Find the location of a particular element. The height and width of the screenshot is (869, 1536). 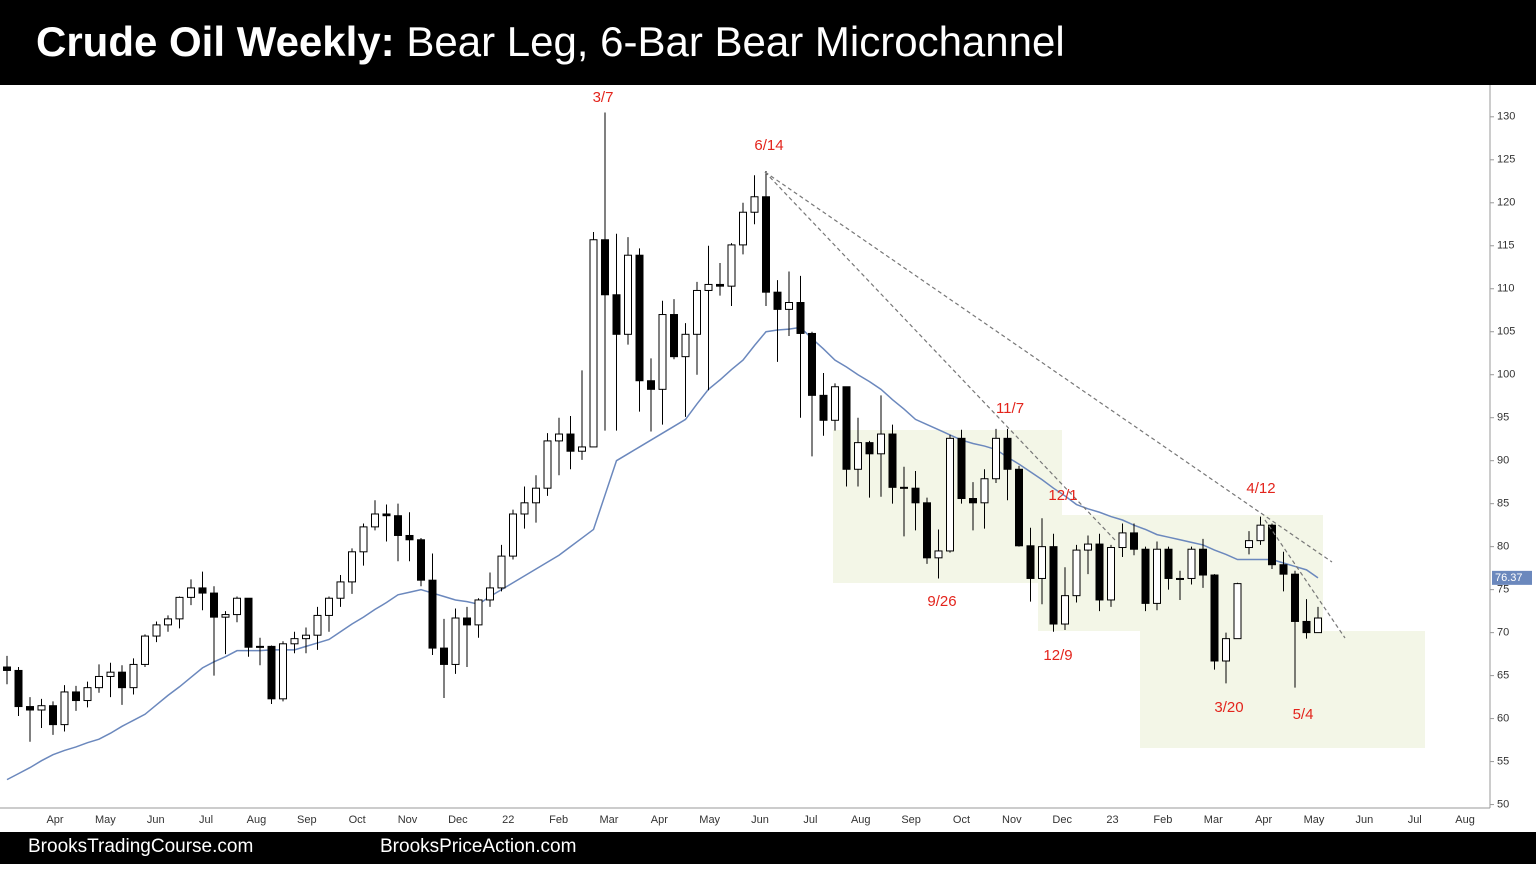

y-tick-label: 70 is located at coordinates (1503, 633).